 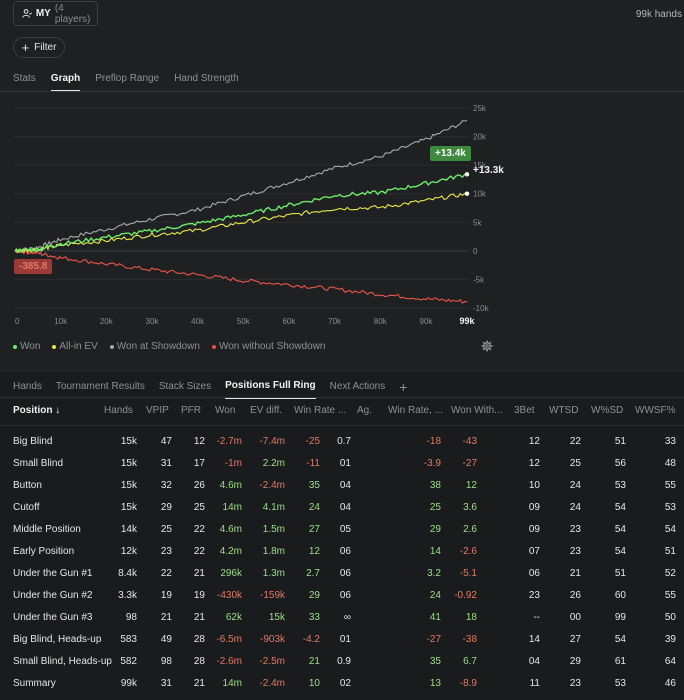 What do you see at coordinates (345, 573) in the screenshot?
I see `table-cell: 06` at bounding box center [345, 573].